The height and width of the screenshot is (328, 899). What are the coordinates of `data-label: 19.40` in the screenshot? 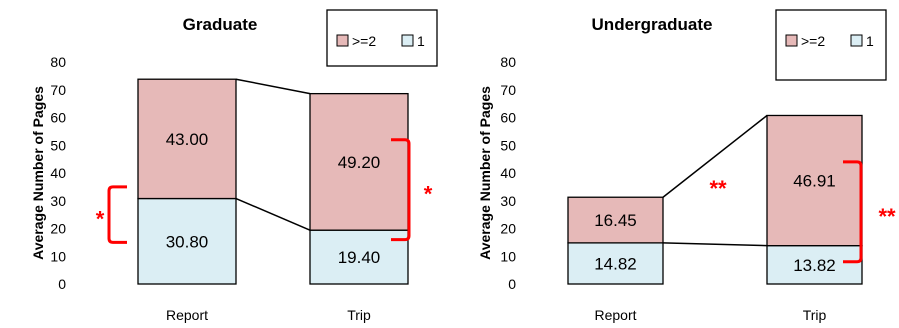 It's located at (359, 257).